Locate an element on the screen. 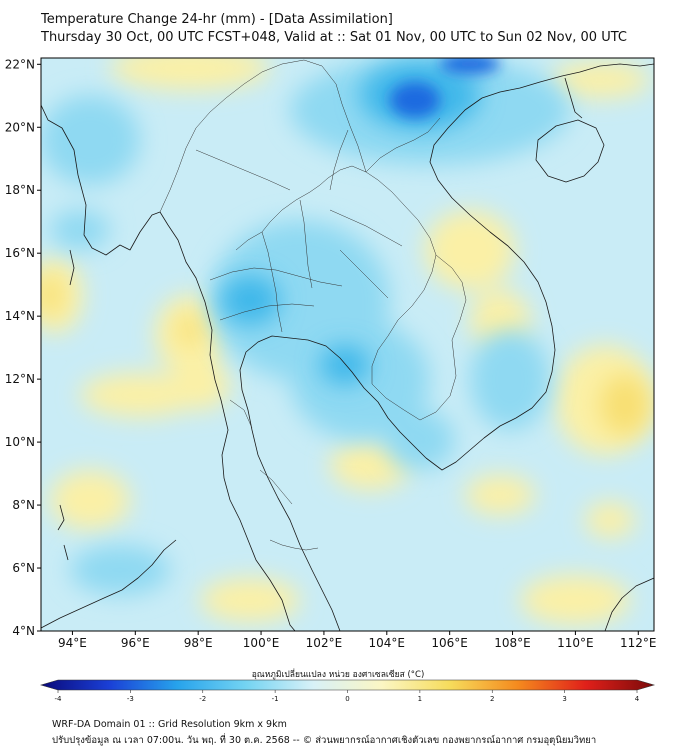 This screenshot has height=756, width=676. colorbar-tick-label: 0 is located at coordinates (347, 699).